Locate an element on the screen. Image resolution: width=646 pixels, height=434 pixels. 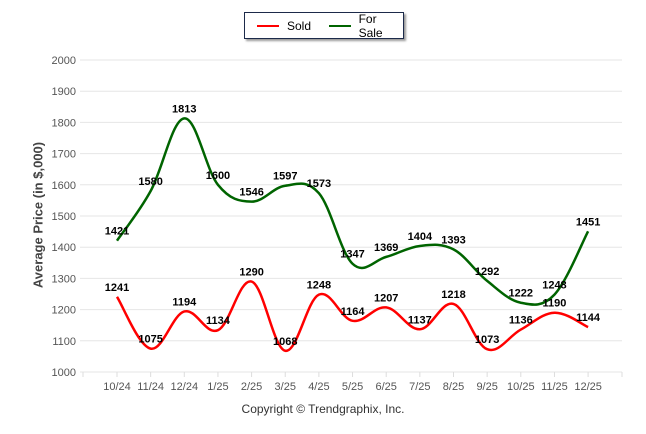
legend-label-for-sale: For Sale is located at coordinates (370, 25).